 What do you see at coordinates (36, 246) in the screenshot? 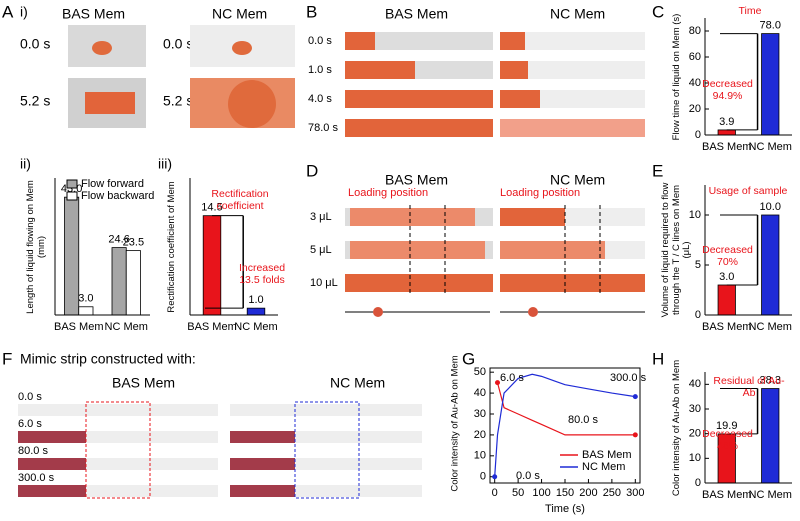
I see `y-axis-label: Length of liquid flowing on Mem (mm)` at bounding box center [36, 246].